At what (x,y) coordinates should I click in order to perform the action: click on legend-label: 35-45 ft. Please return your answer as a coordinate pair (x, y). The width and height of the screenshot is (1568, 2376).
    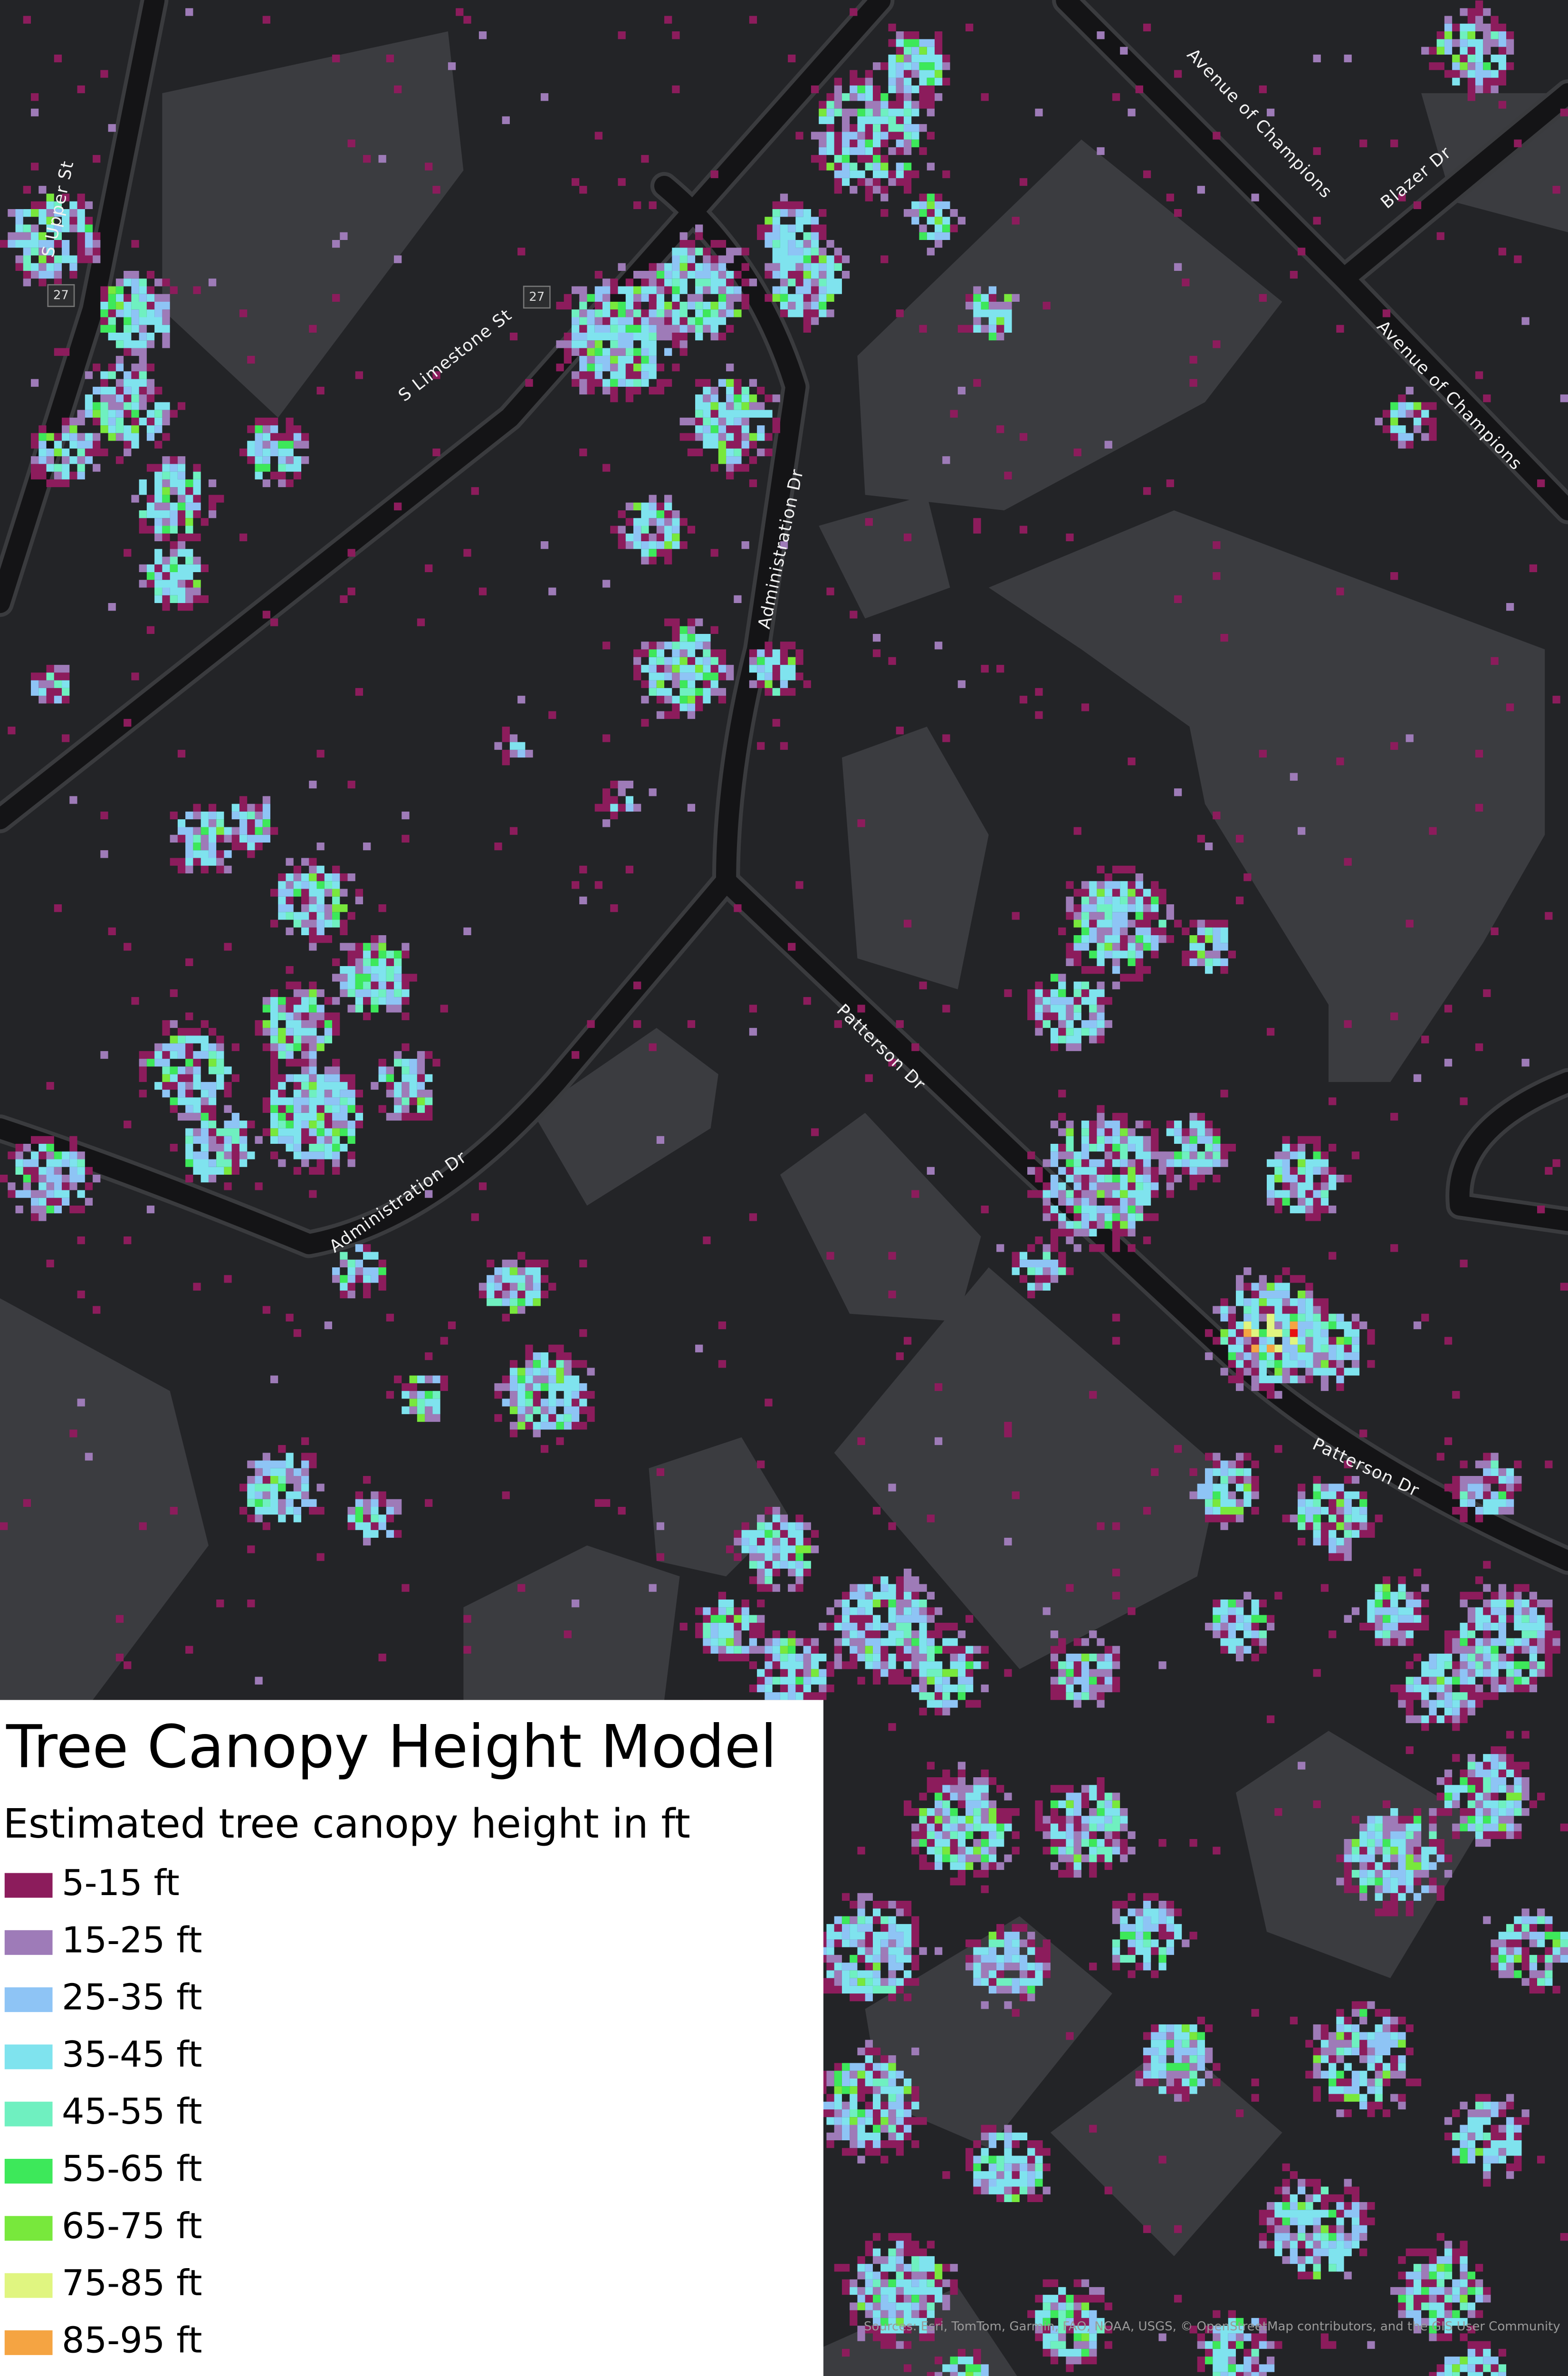
    Looking at the image, I should click on (132, 2054).